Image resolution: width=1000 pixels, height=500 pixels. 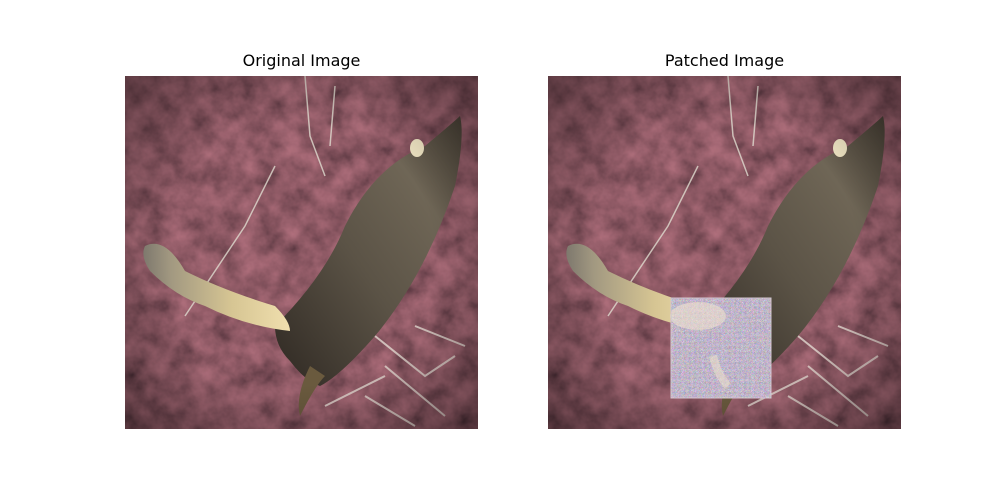 What do you see at coordinates (721, 348) in the screenshot?
I see `adversarial-patch` at bounding box center [721, 348].